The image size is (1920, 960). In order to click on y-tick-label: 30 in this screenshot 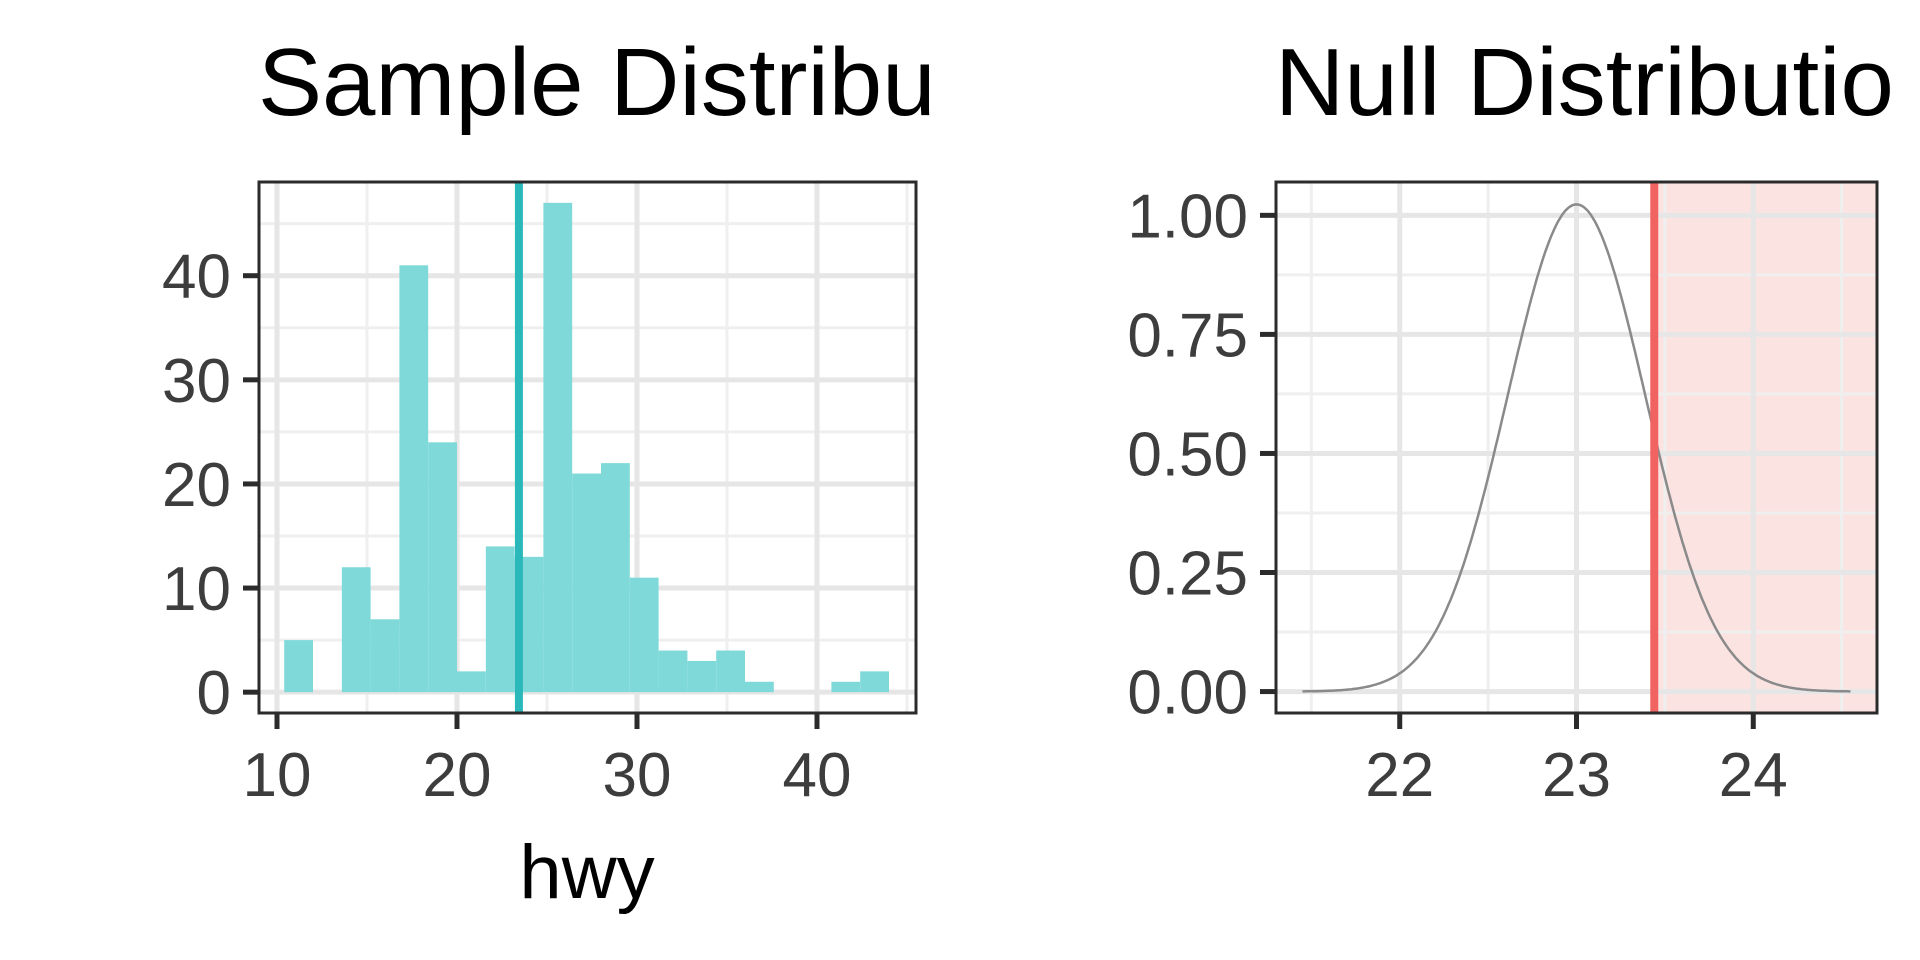, I will do `click(196, 381)`.